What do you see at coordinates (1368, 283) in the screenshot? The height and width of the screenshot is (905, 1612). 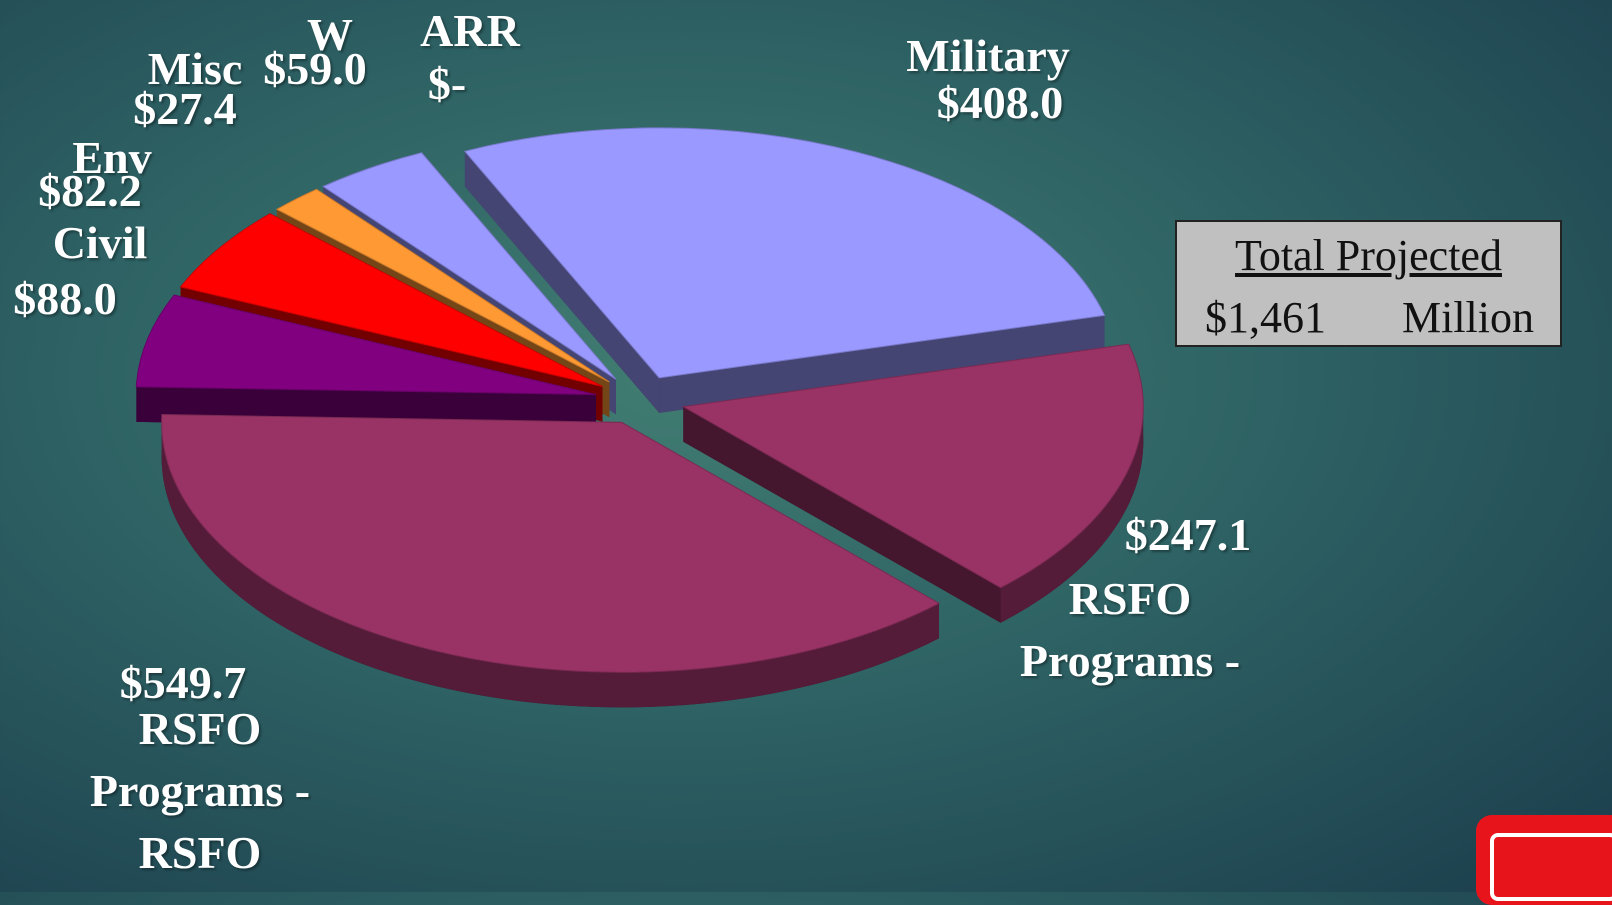 I see `total-box: Total Projected $1,461 Million` at bounding box center [1368, 283].